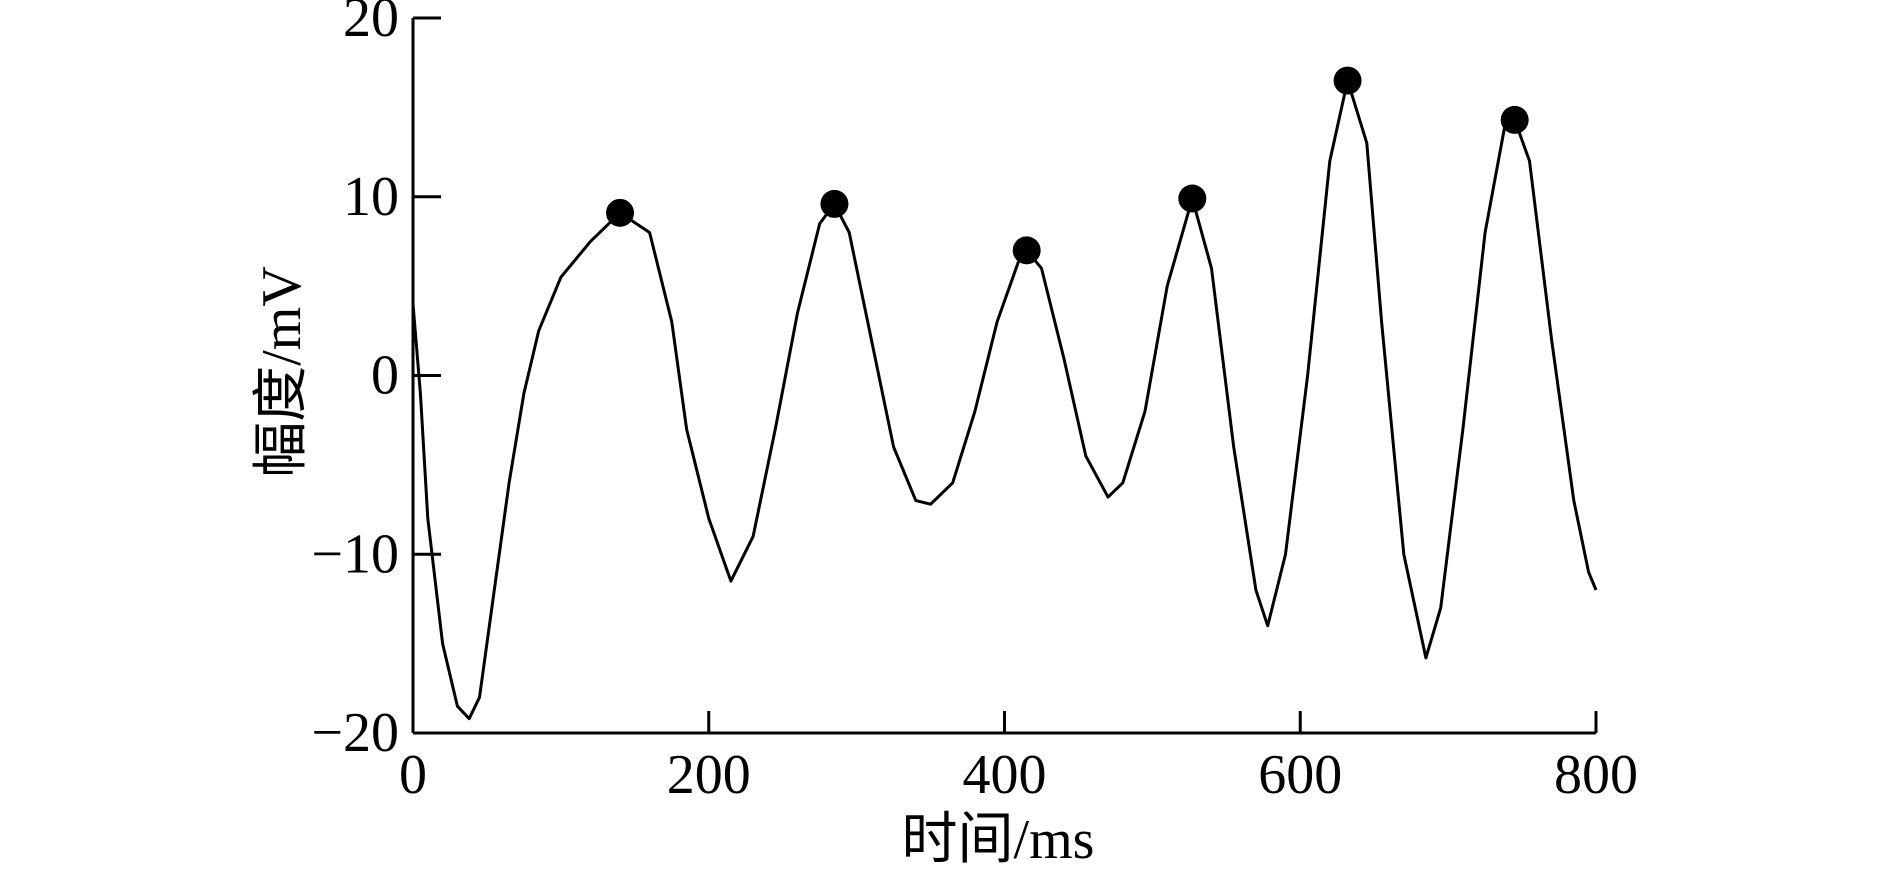 The image size is (1889, 886). I want to click on y-tick-label: 20, so click(371, 24).